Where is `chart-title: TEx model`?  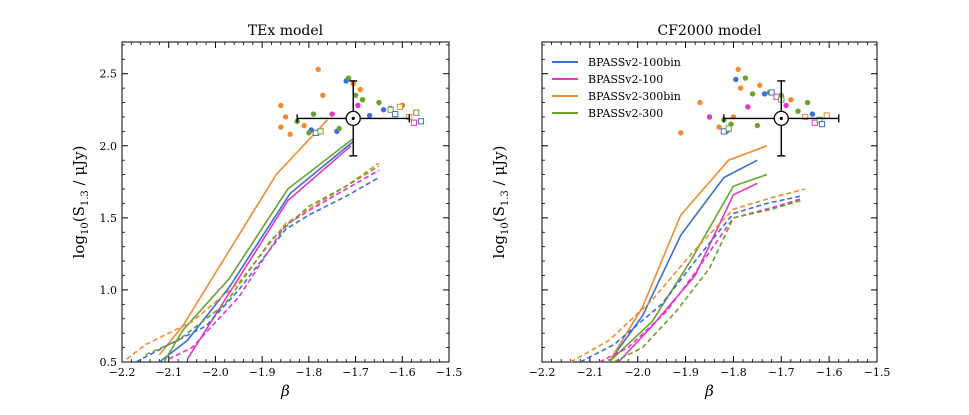 chart-title: TEx model is located at coordinates (286, 31).